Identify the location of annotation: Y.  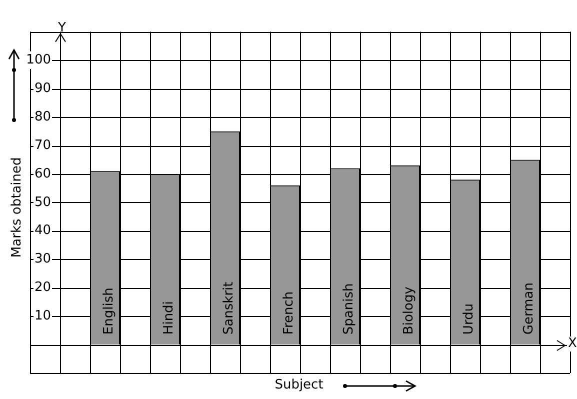
(61, 28).